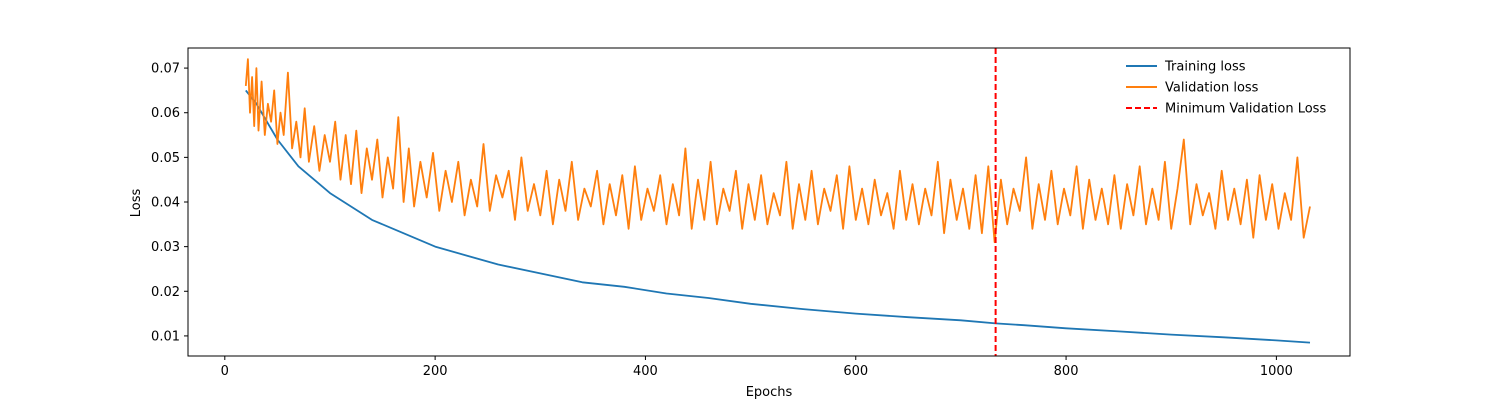  Describe the element at coordinates (855, 371) in the screenshot. I see `x-tick-label: 600` at that location.